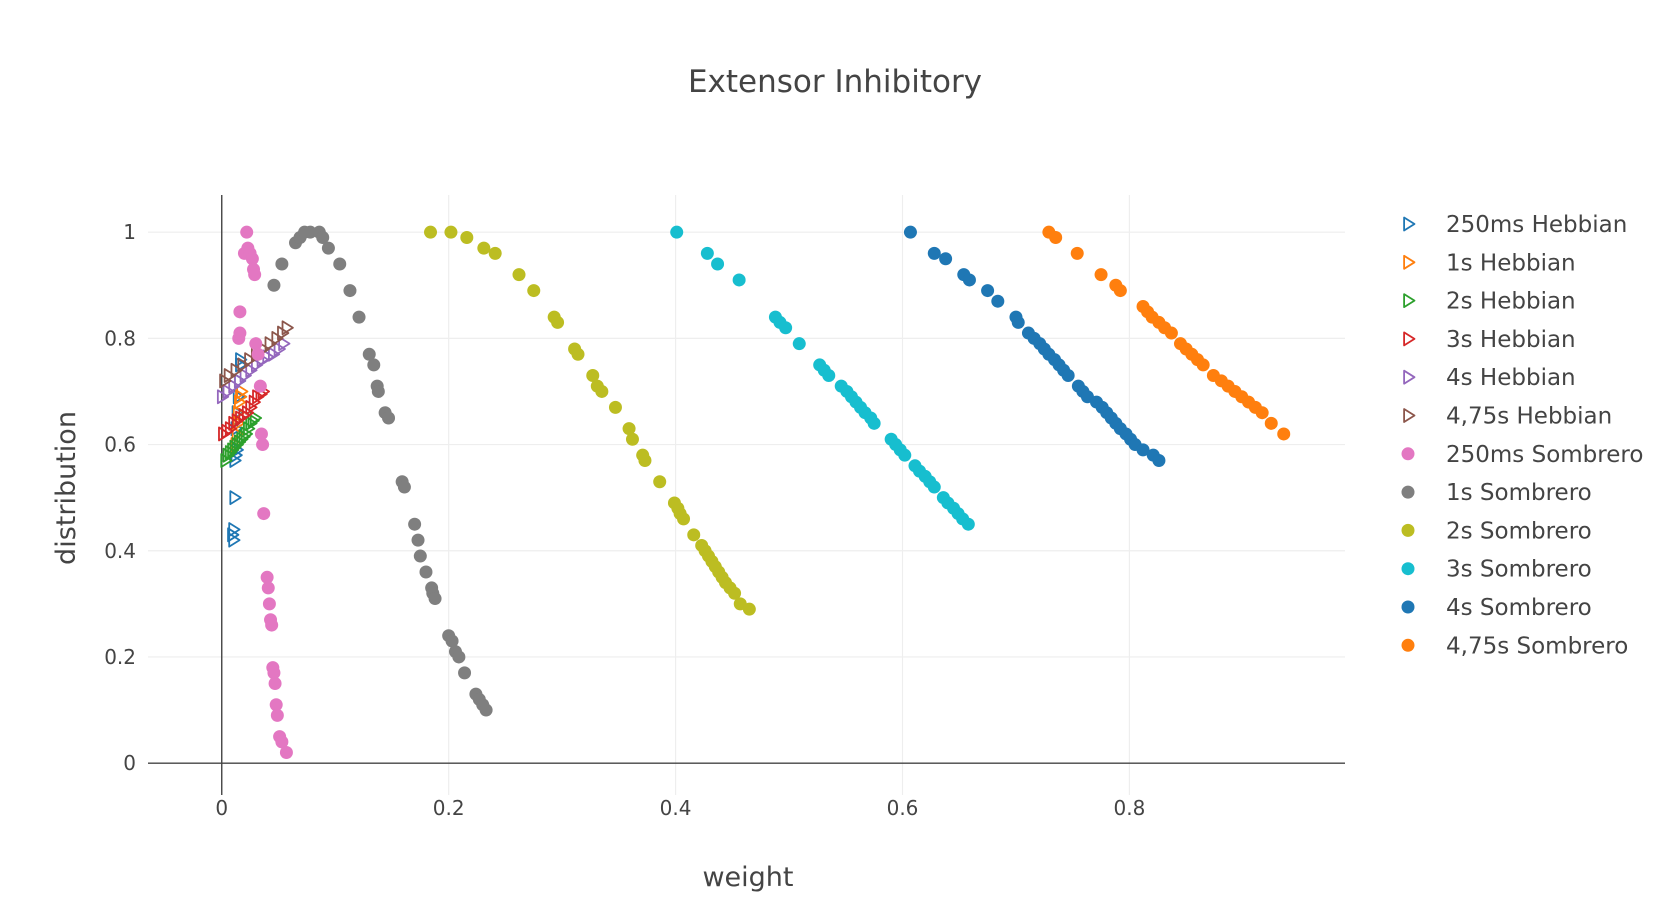 The height and width of the screenshot is (908, 1668). What do you see at coordinates (120, 657) in the screenshot?
I see `y-tick-label: 0.2` at bounding box center [120, 657].